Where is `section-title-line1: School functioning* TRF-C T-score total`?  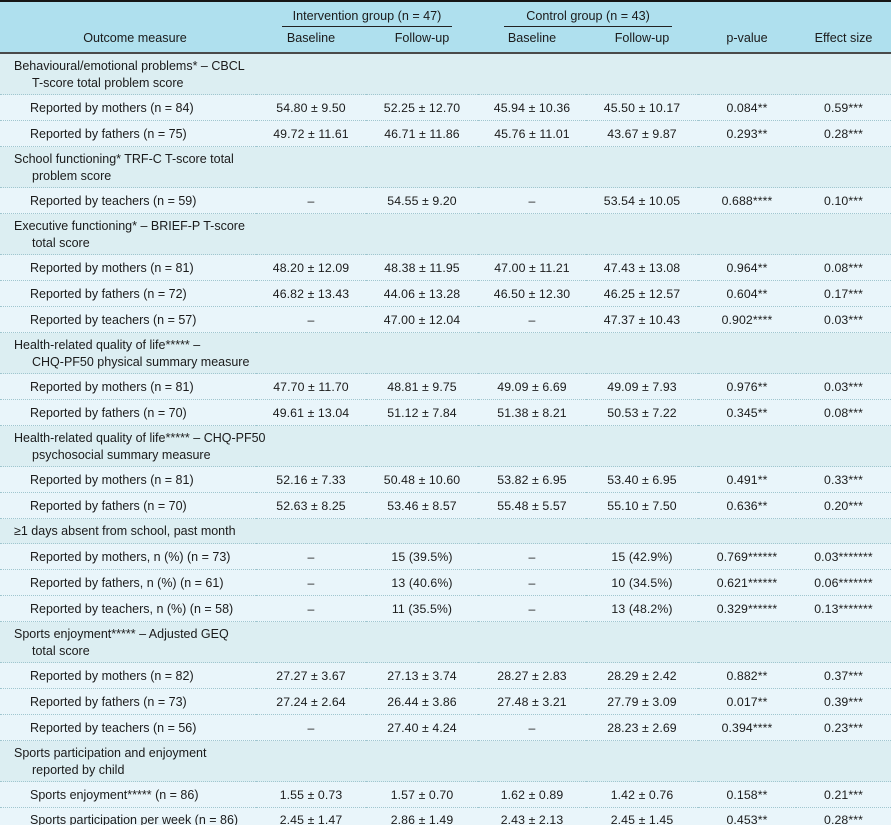
section-title-line1: School functioning* TRF-C T-score total is located at coordinates (124, 159).